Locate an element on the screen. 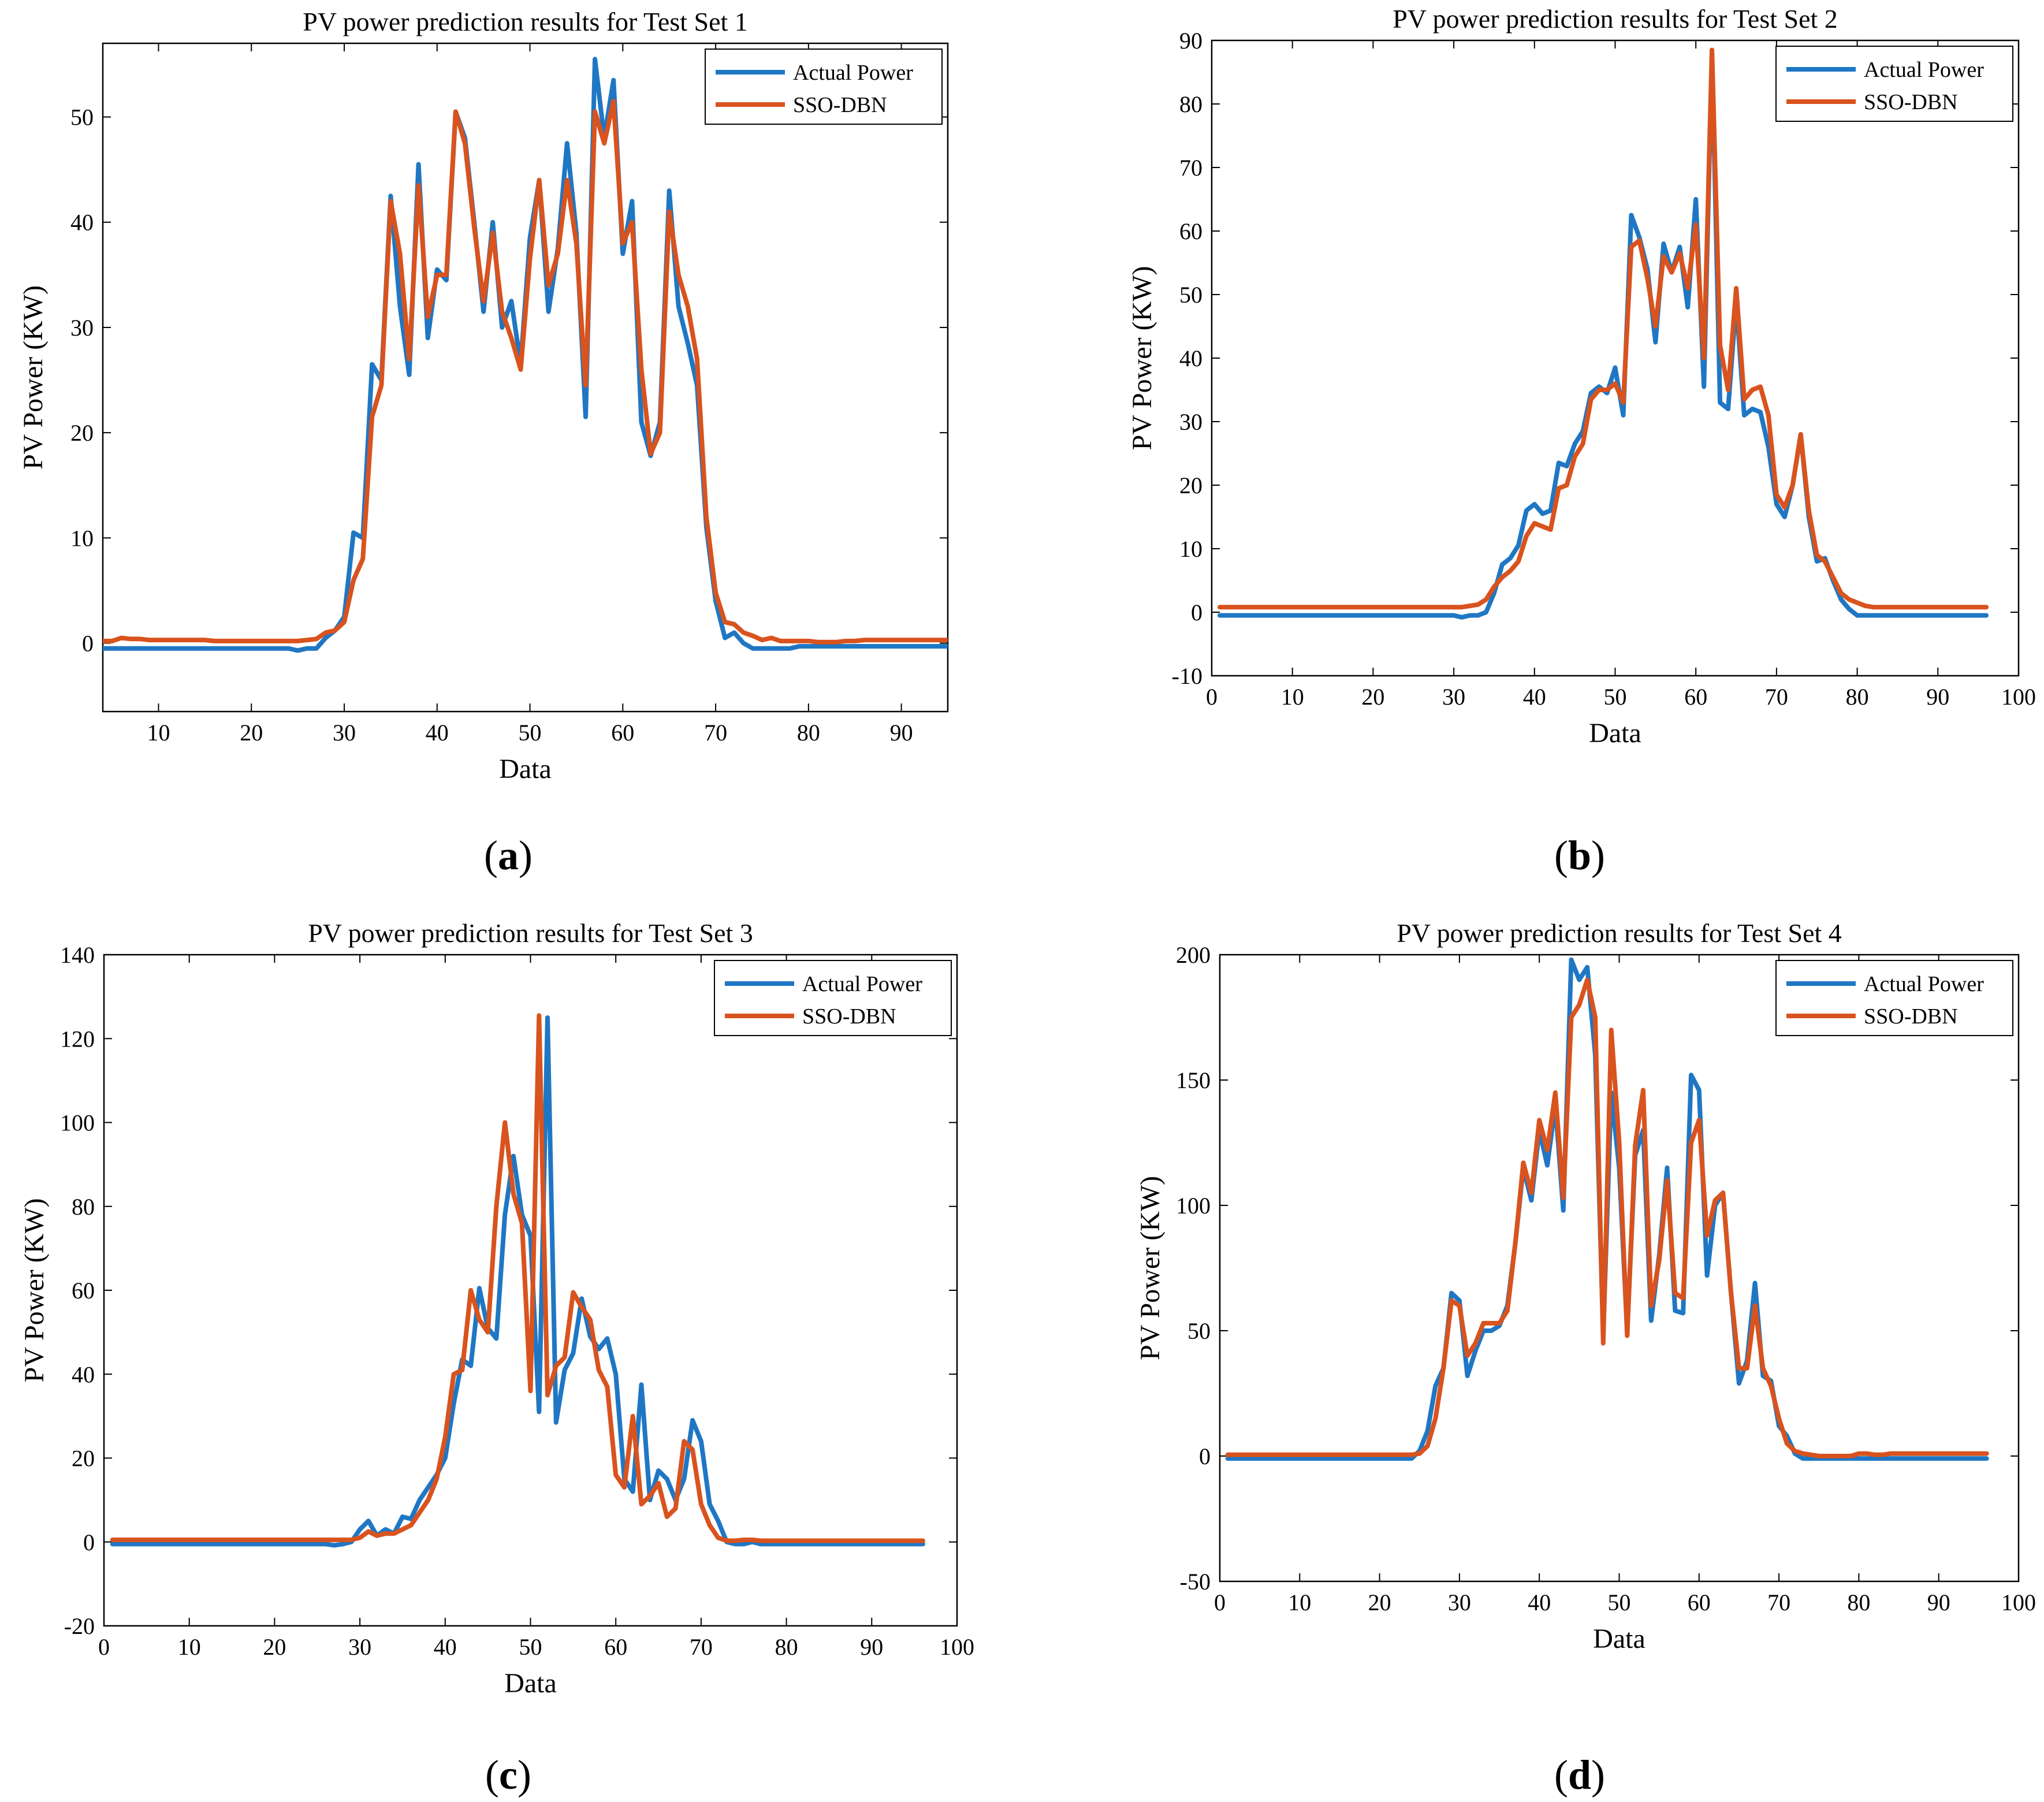  y-tick-label: 90 is located at coordinates (1191, 41).